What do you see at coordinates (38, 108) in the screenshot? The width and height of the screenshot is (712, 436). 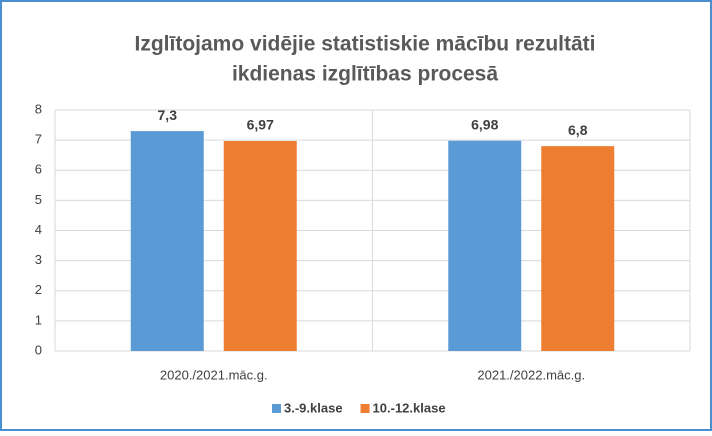 I see `y-tick-label: 8` at bounding box center [38, 108].